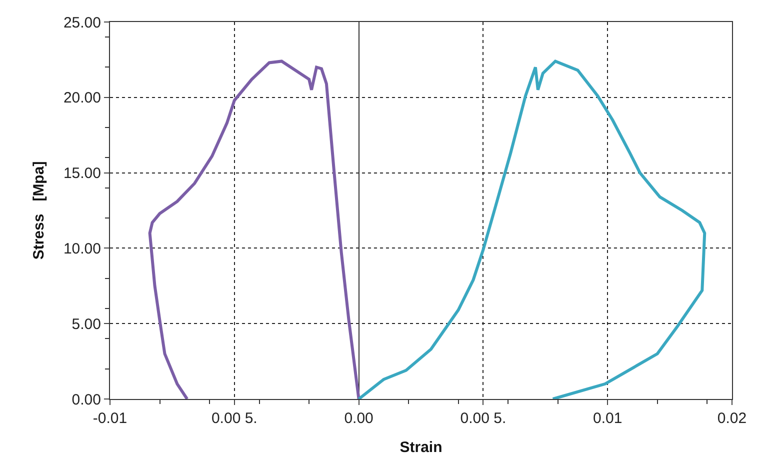  Describe the element at coordinates (110, 418) in the screenshot. I see `x-tick-label: -0.01` at that location.